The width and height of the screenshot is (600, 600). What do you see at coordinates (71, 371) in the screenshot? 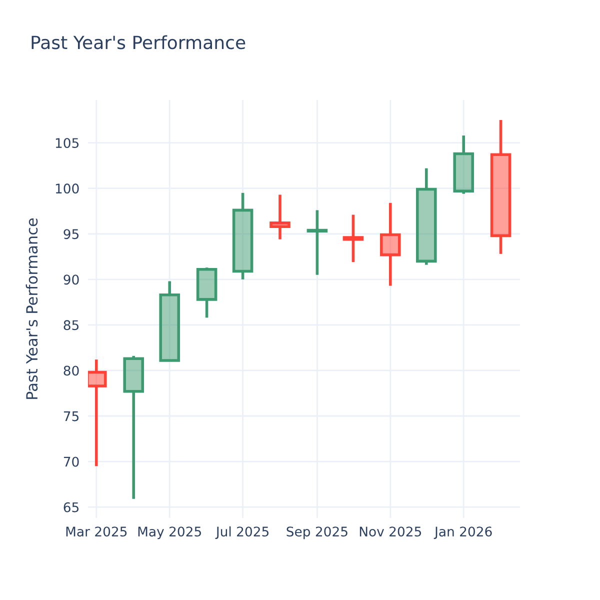
I see `y-tick-label: 80` at bounding box center [71, 371].